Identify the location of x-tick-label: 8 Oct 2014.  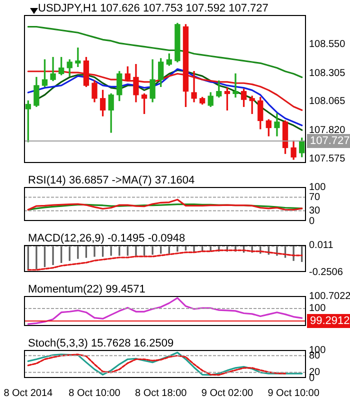
(29, 393).